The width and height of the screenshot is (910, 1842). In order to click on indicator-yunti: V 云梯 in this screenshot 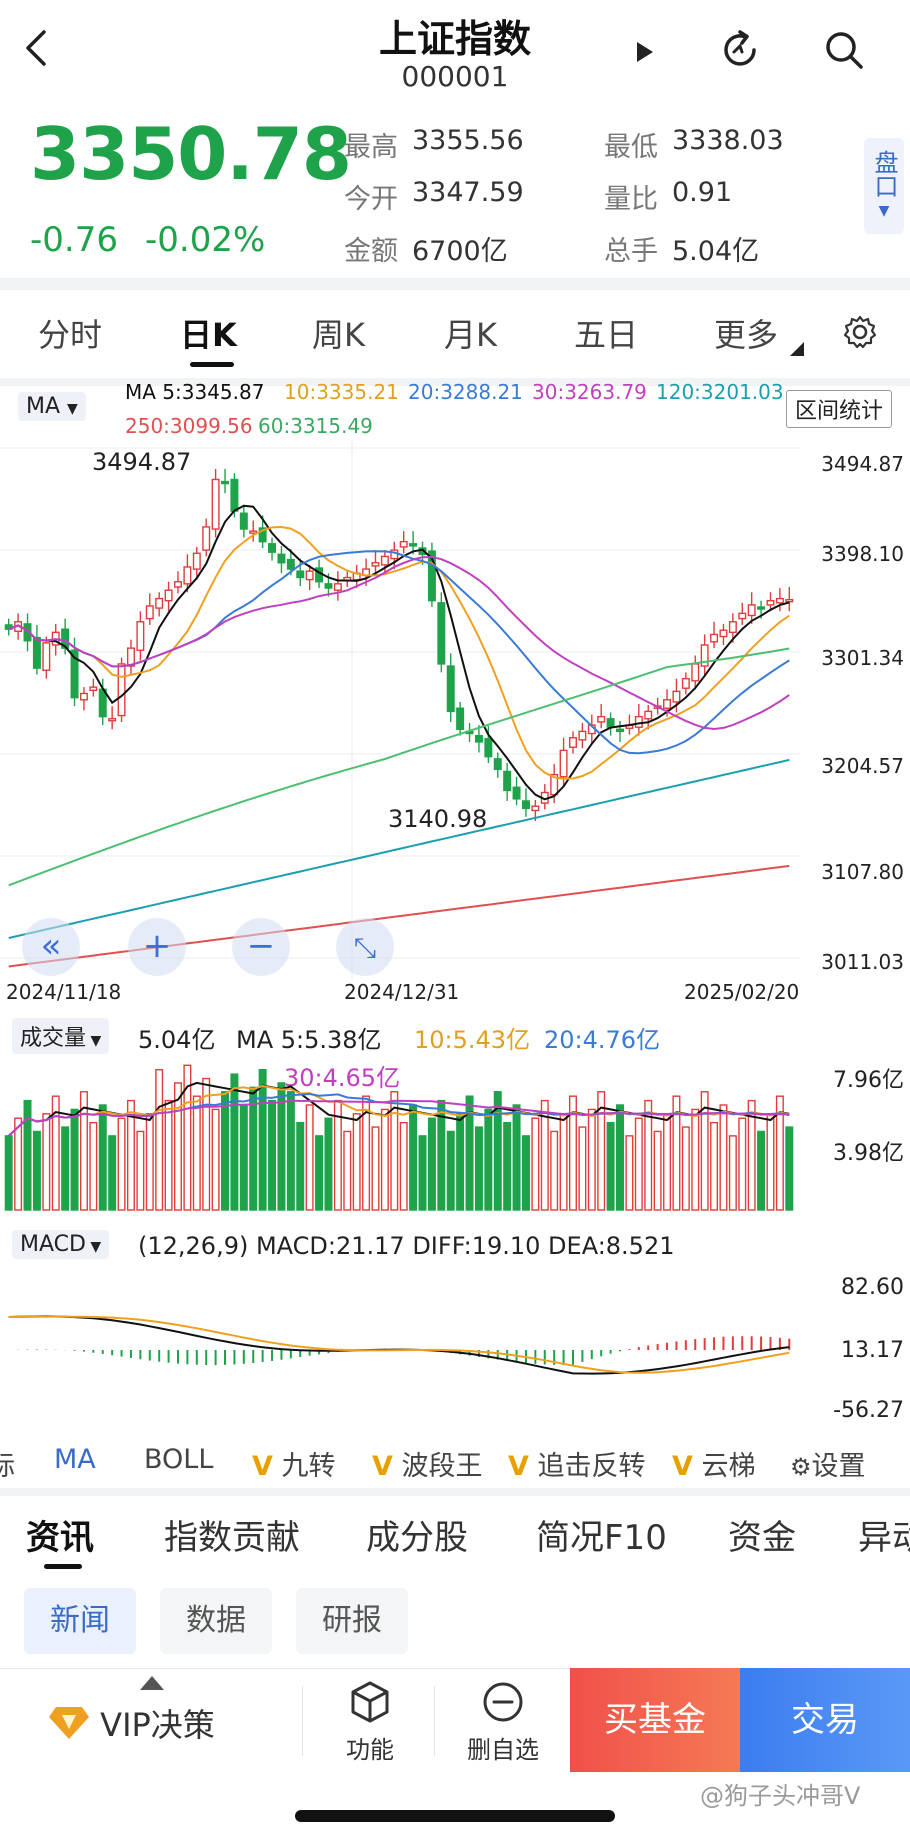, I will do `click(718, 1463)`.